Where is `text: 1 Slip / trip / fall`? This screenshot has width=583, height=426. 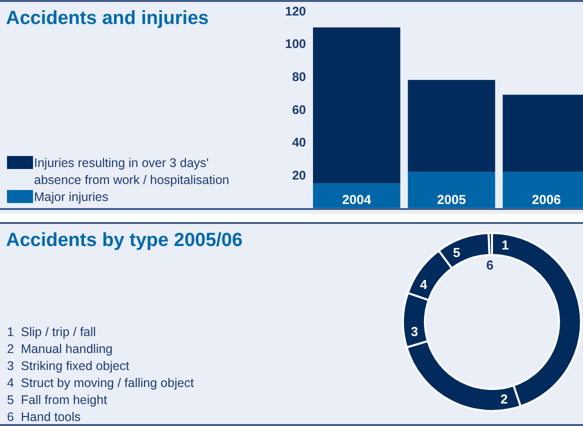 text: 1 Slip / trip / fall is located at coordinates (51, 332).